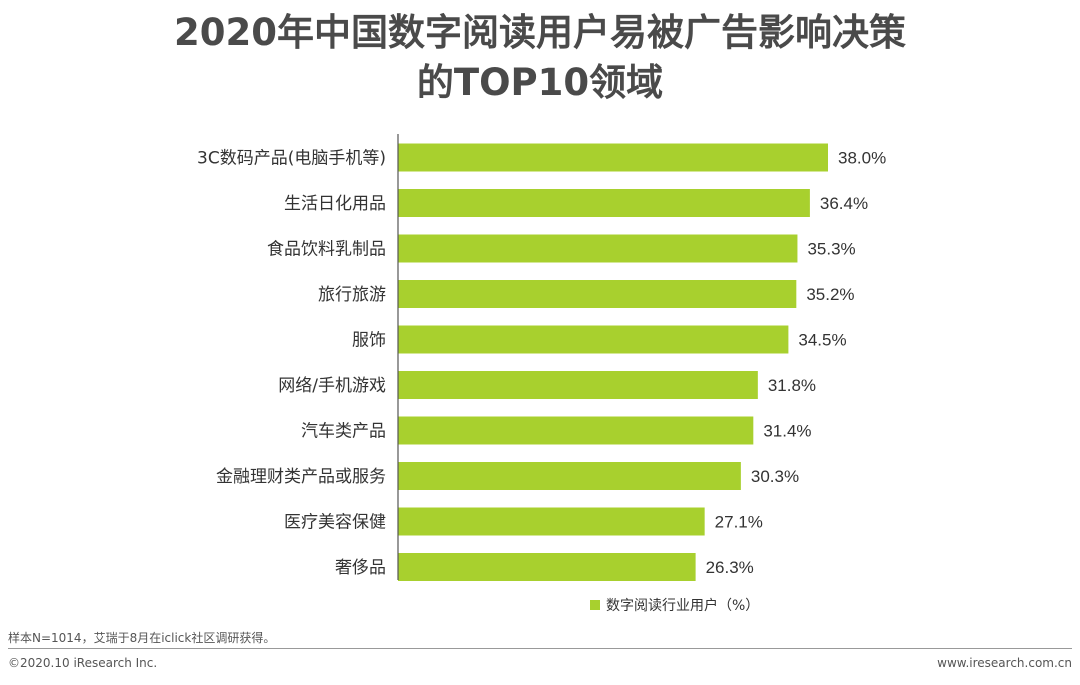 This screenshot has width=1080, height=685. What do you see at coordinates (595, 605) in the screenshot?
I see `legend-swatch` at bounding box center [595, 605].